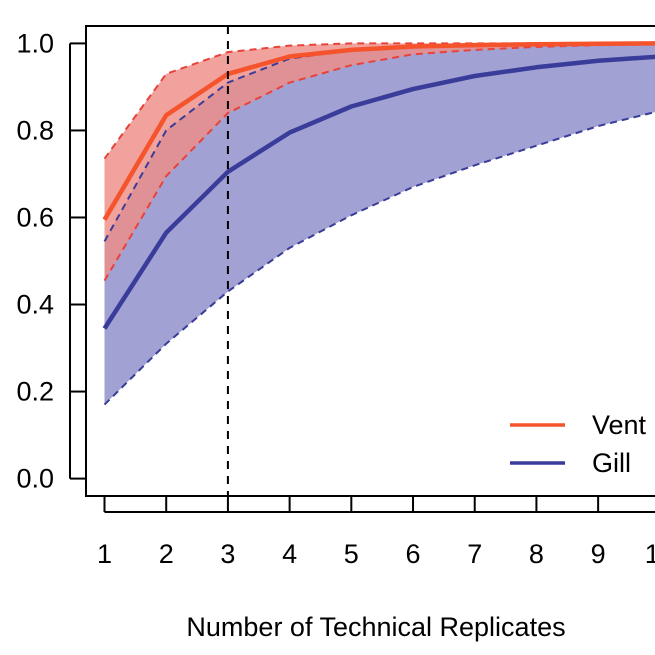 The width and height of the screenshot is (655, 655). I want to click on x-tick-label: 2, so click(166, 554).